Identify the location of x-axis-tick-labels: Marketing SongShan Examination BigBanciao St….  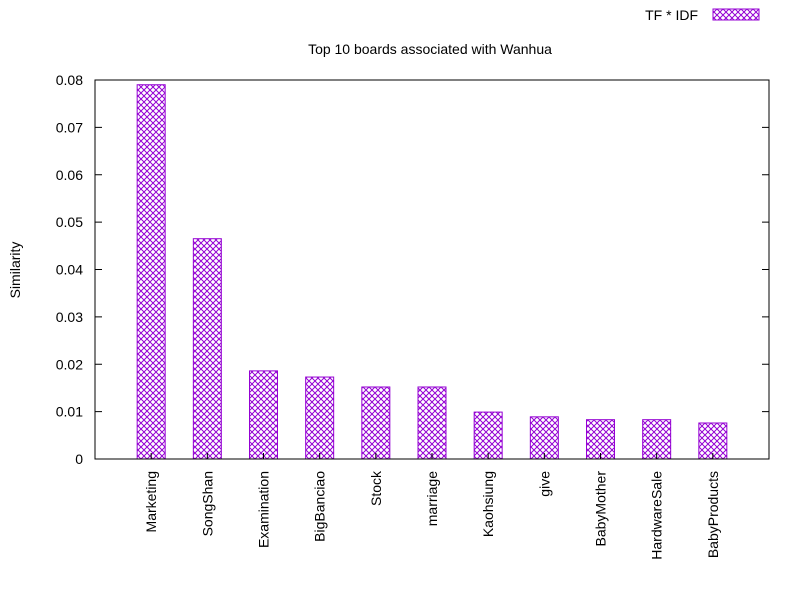
(432, 506).